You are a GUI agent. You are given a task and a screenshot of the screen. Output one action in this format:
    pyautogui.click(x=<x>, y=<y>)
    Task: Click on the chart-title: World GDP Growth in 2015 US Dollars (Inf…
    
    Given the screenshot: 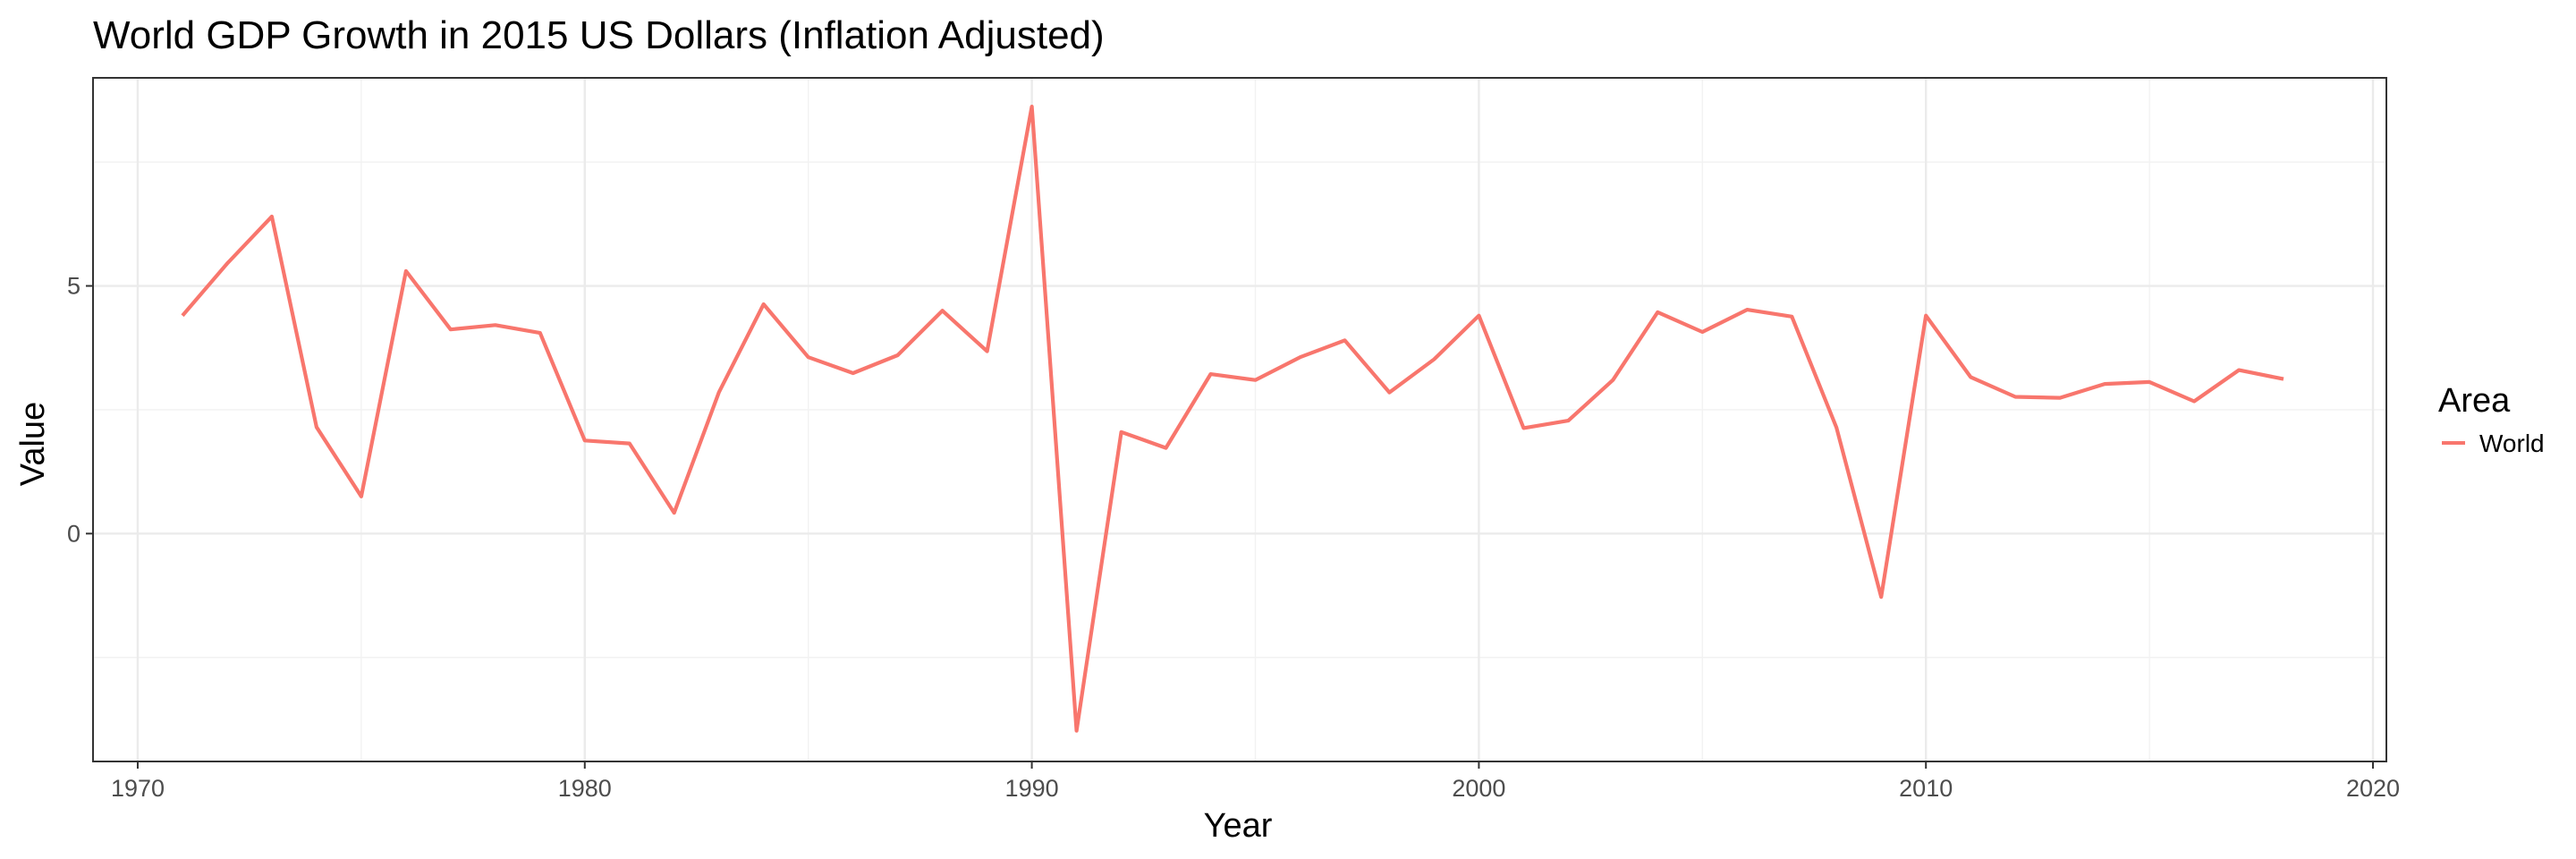 What is the action you would take?
    pyautogui.click(x=599, y=35)
    